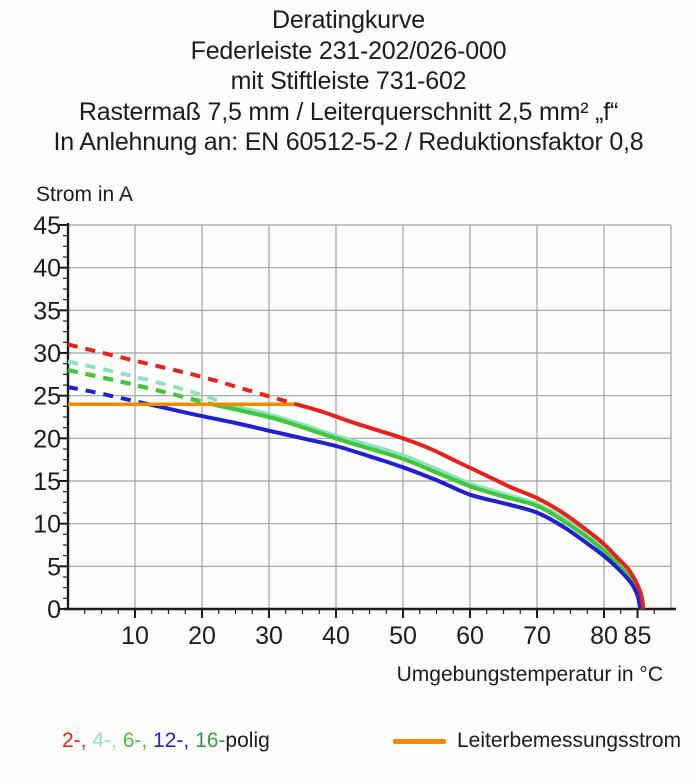 Image resolution: width=697 pixels, height=782 pixels. What do you see at coordinates (107, 740) in the screenshot?
I see `legend-pole-part: 4-,` at bounding box center [107, 740].